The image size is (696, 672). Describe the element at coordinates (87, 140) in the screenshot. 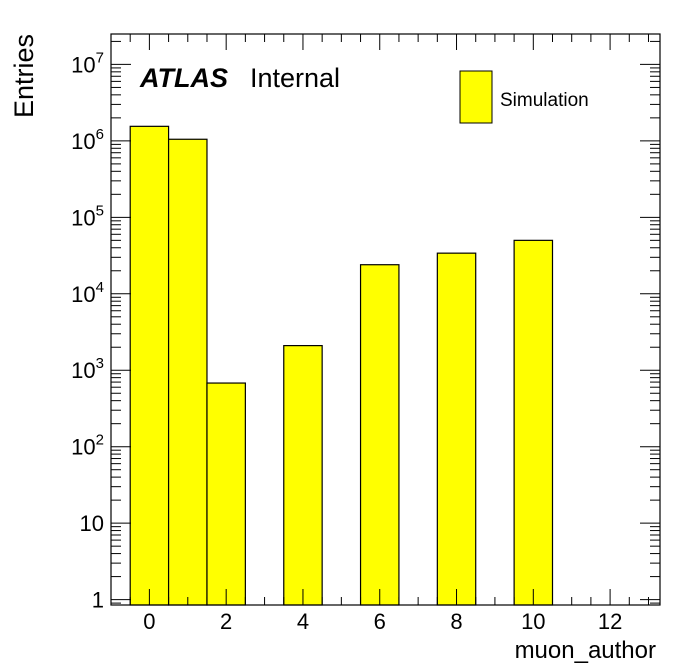

I see `y-tick-label: 10⁶` at that location.